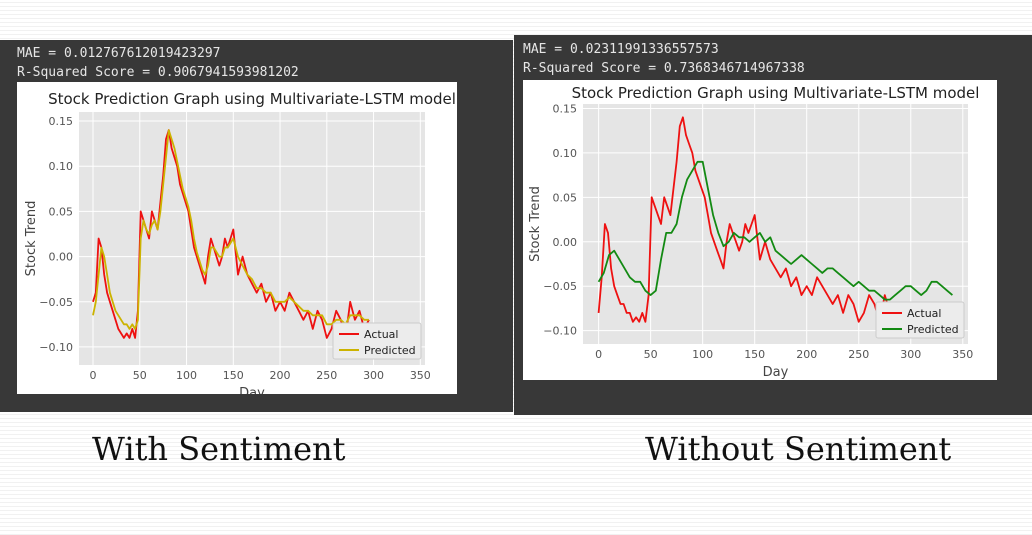  What do you see at coordinates (186, 375) in the screenshot?
I see `left-x-tick-label: 100` at bounding box center [186, 375].